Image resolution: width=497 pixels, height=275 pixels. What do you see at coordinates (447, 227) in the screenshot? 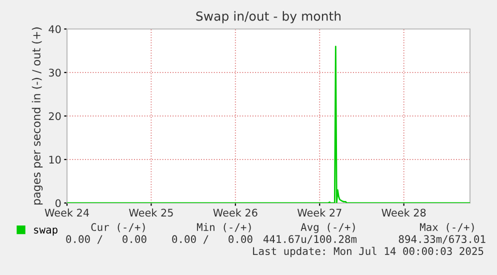
I see `text: Max (-/+)` at bounding box center [447, 227].